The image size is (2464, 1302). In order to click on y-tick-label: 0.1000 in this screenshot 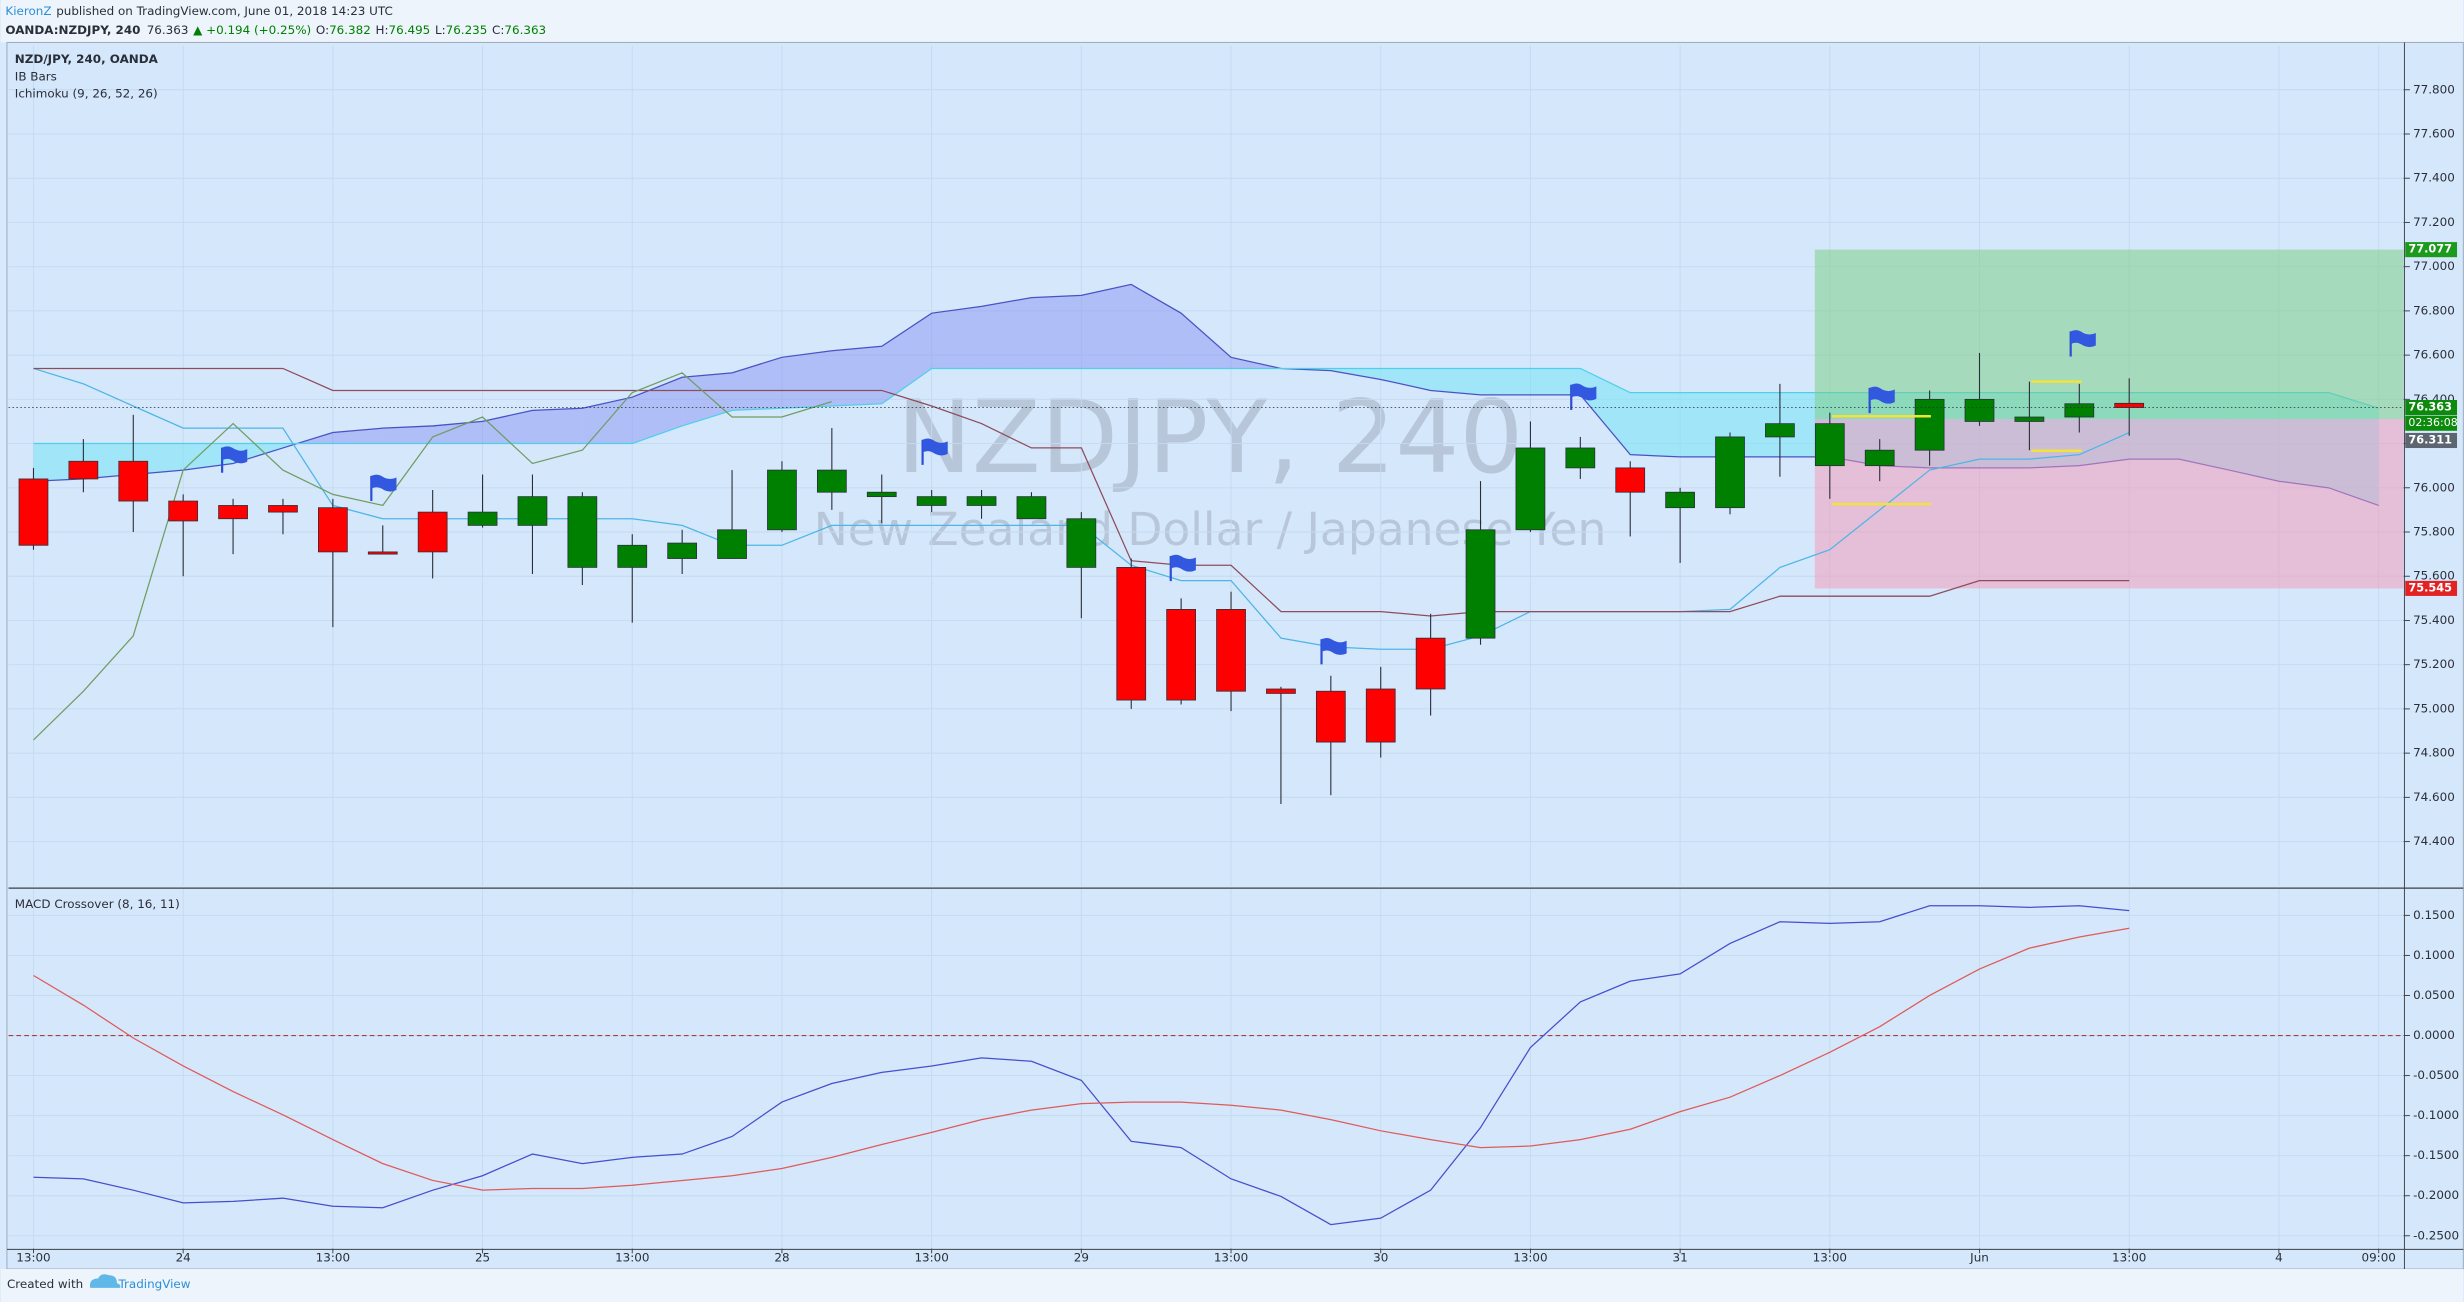, I will do `click(2434, 955)`.